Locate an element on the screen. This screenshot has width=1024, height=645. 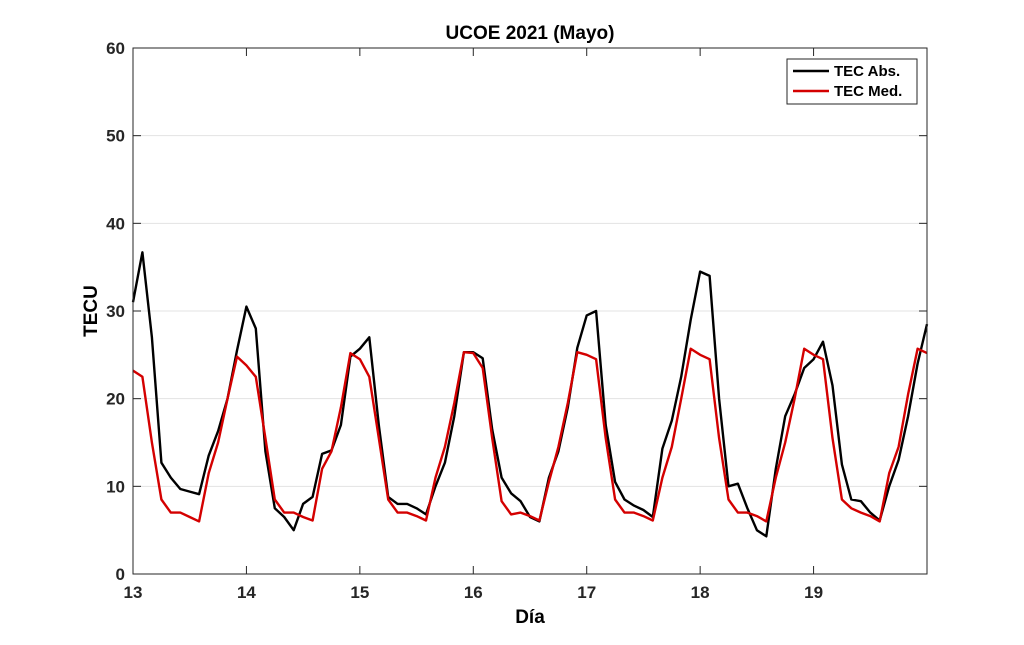
x-axis-label: Día is located at coordinates (530, 617).